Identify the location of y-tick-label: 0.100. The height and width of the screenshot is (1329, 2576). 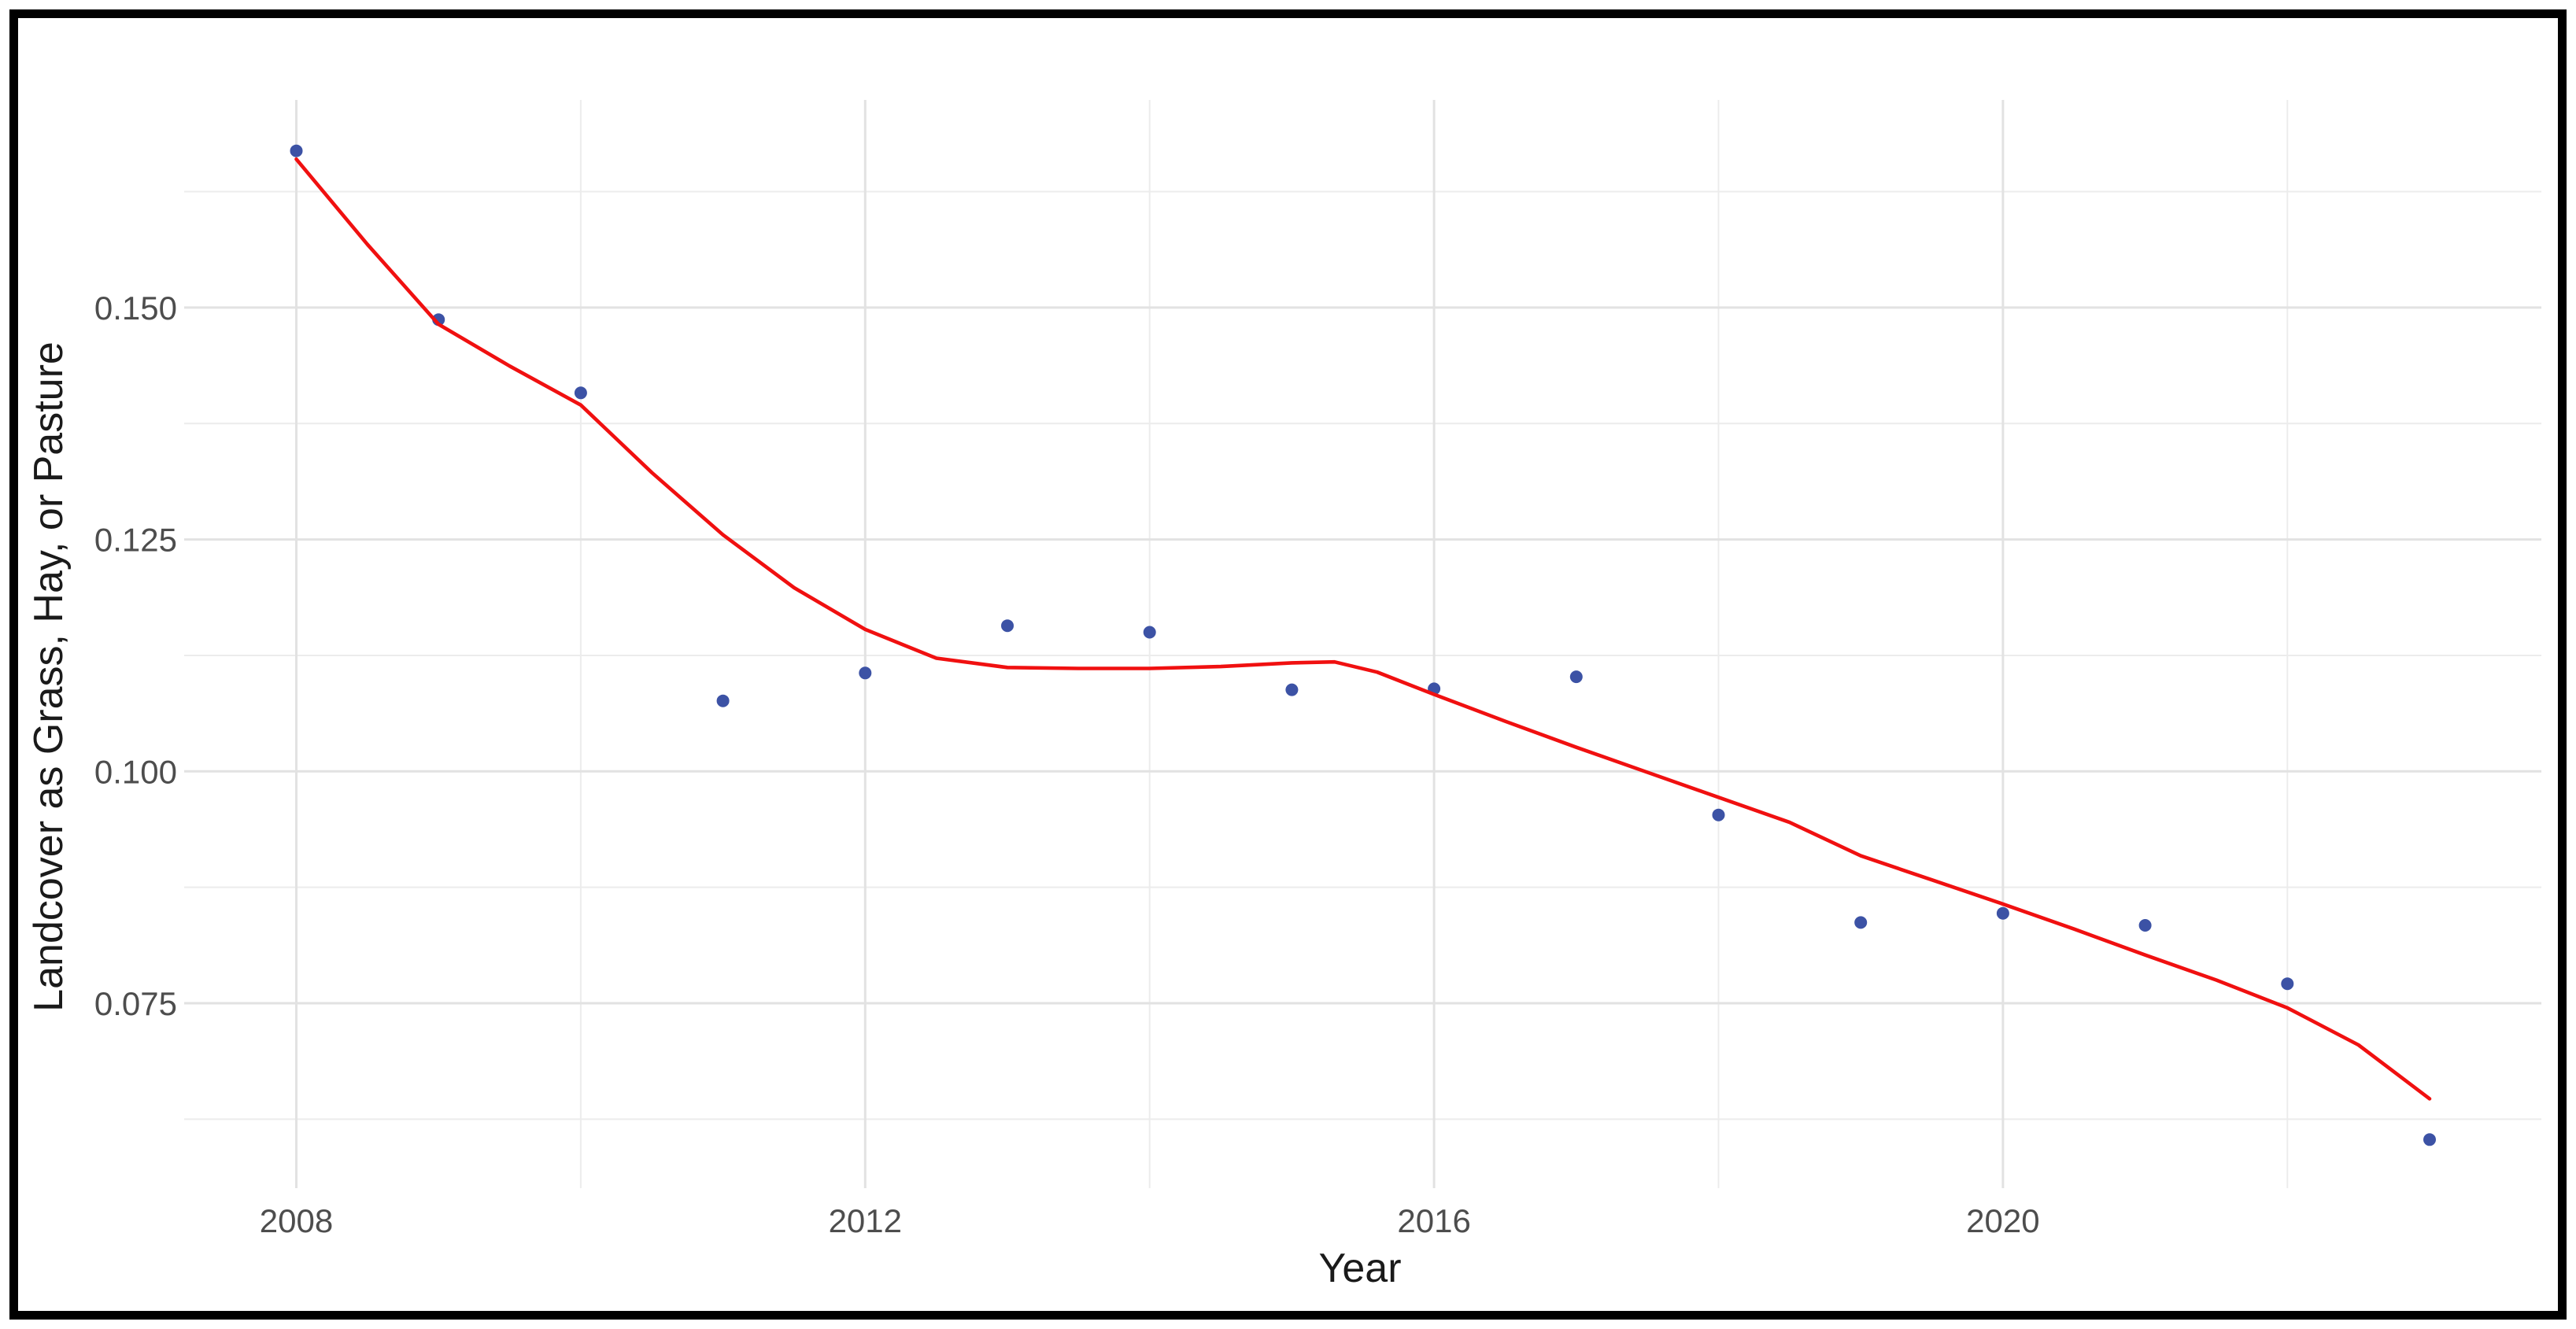
(135, 771).